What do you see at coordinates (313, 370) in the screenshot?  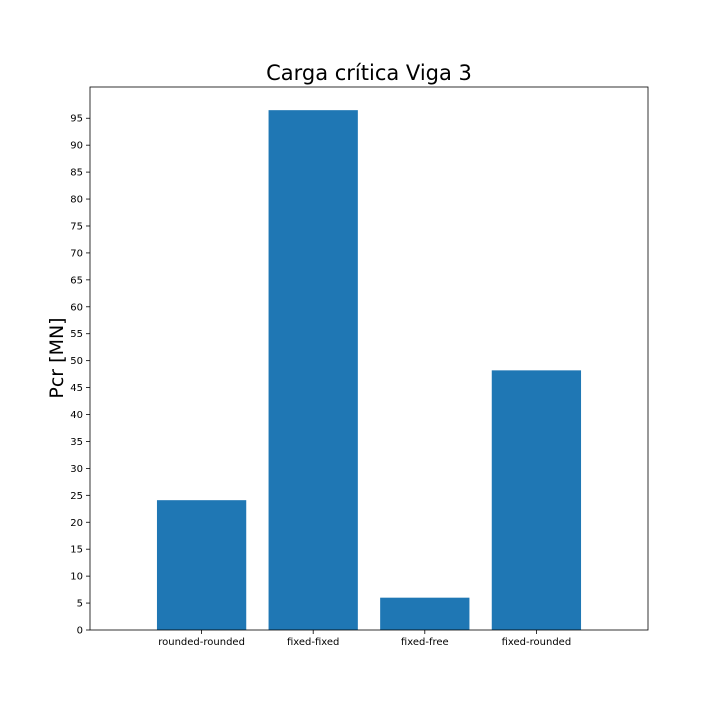 I see `bar-fixed-fixed` at bounding box center [313, 370].